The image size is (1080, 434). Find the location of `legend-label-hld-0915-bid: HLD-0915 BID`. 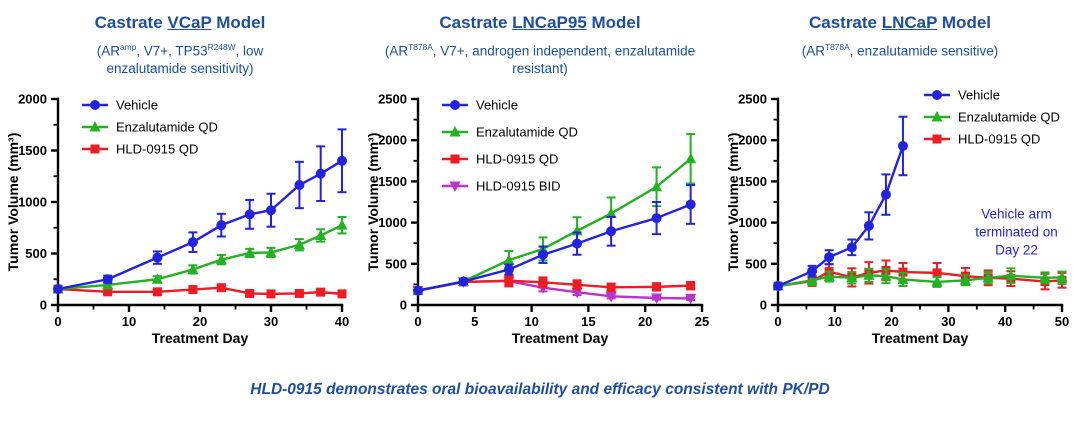

legend-label-hld-0915-bid: HLD-0915 BID is located at coordinates (518, 186).